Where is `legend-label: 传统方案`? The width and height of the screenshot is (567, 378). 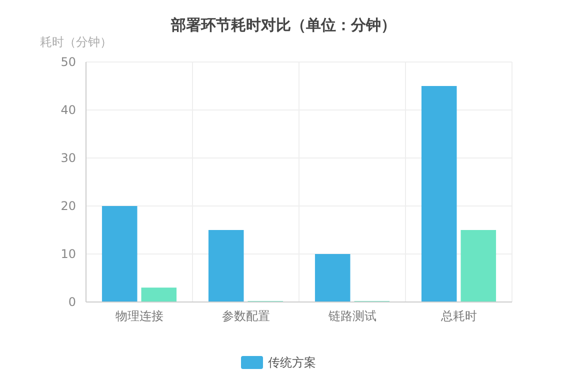 legend-label: 传统方案 is located at coordinates (292, 363).